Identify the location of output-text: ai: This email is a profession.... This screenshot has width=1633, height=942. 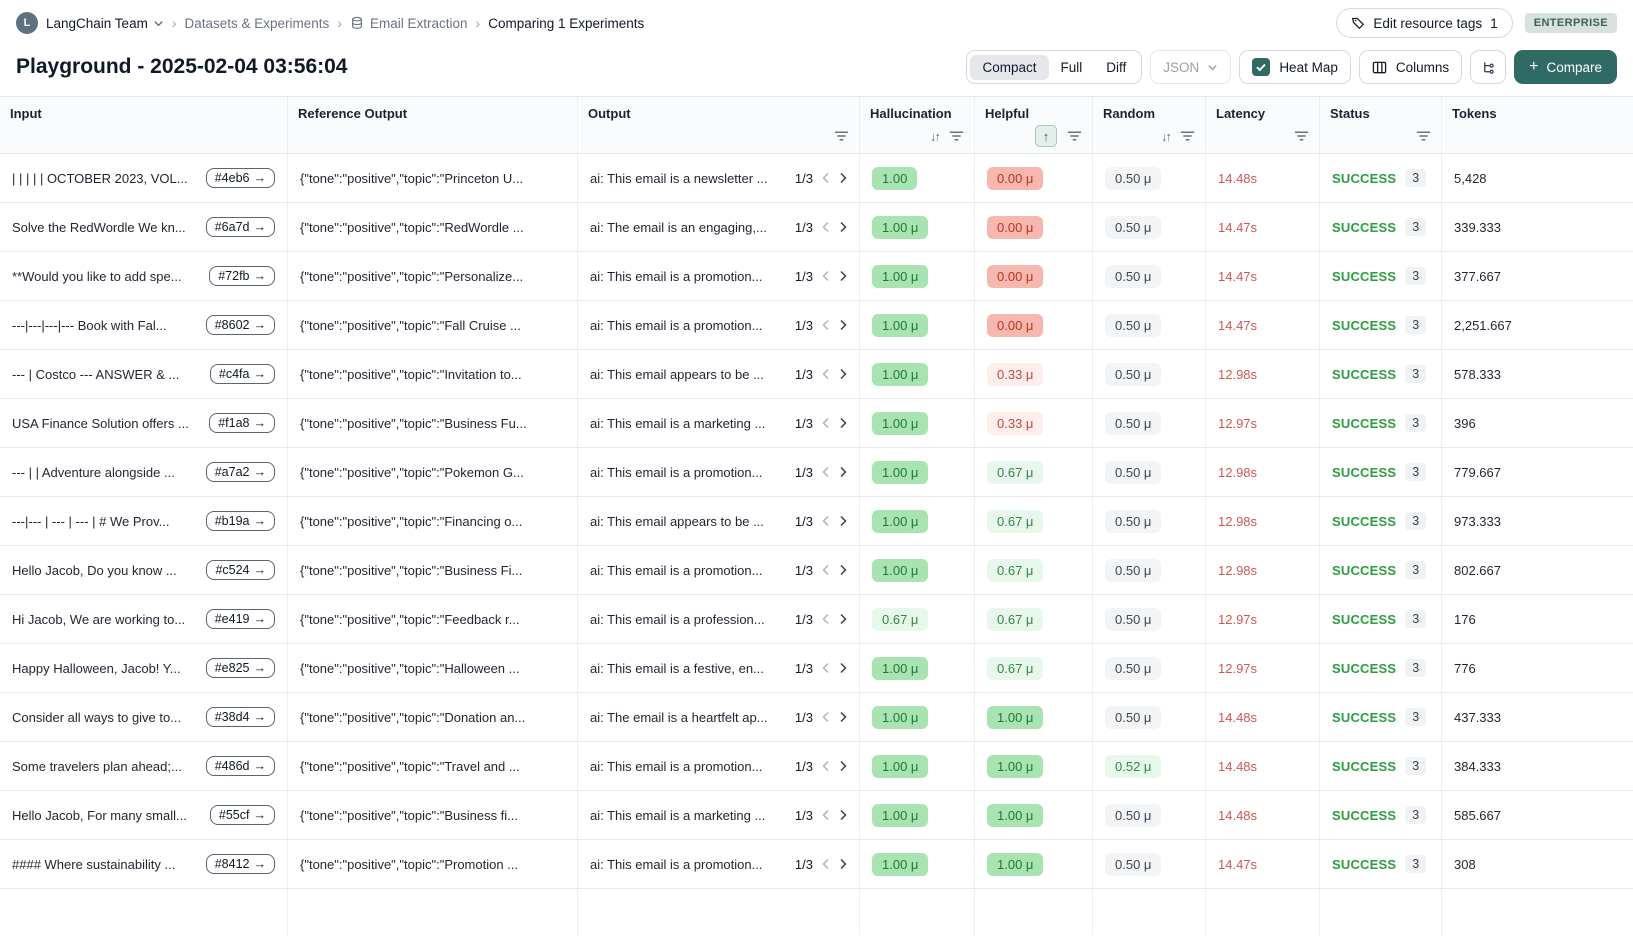
(677, 619).